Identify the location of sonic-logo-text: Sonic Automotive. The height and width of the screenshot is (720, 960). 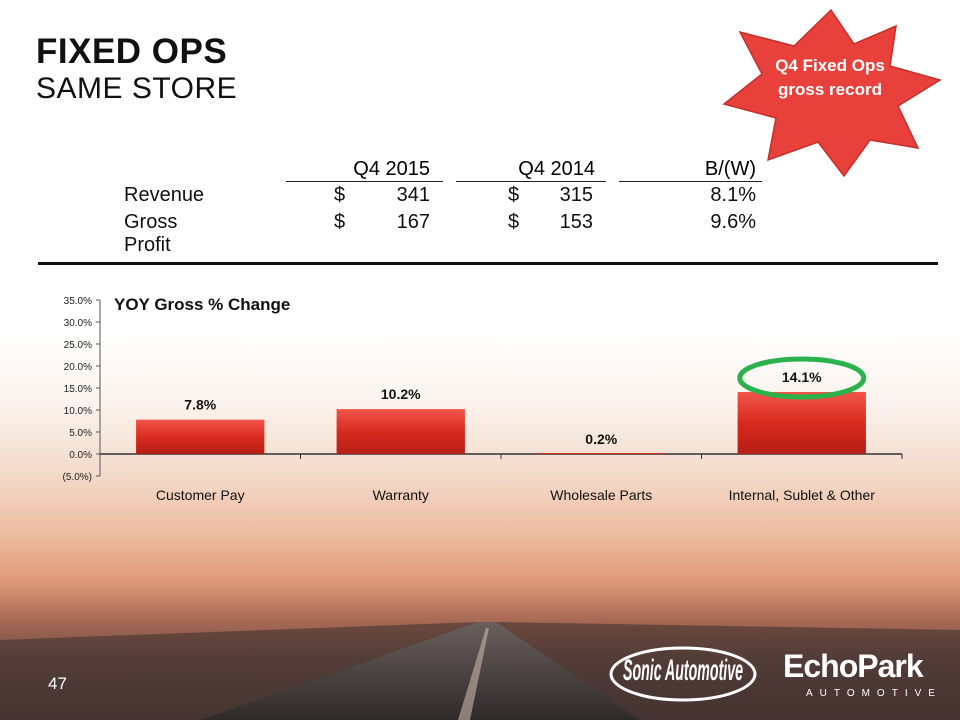
(683, 670).